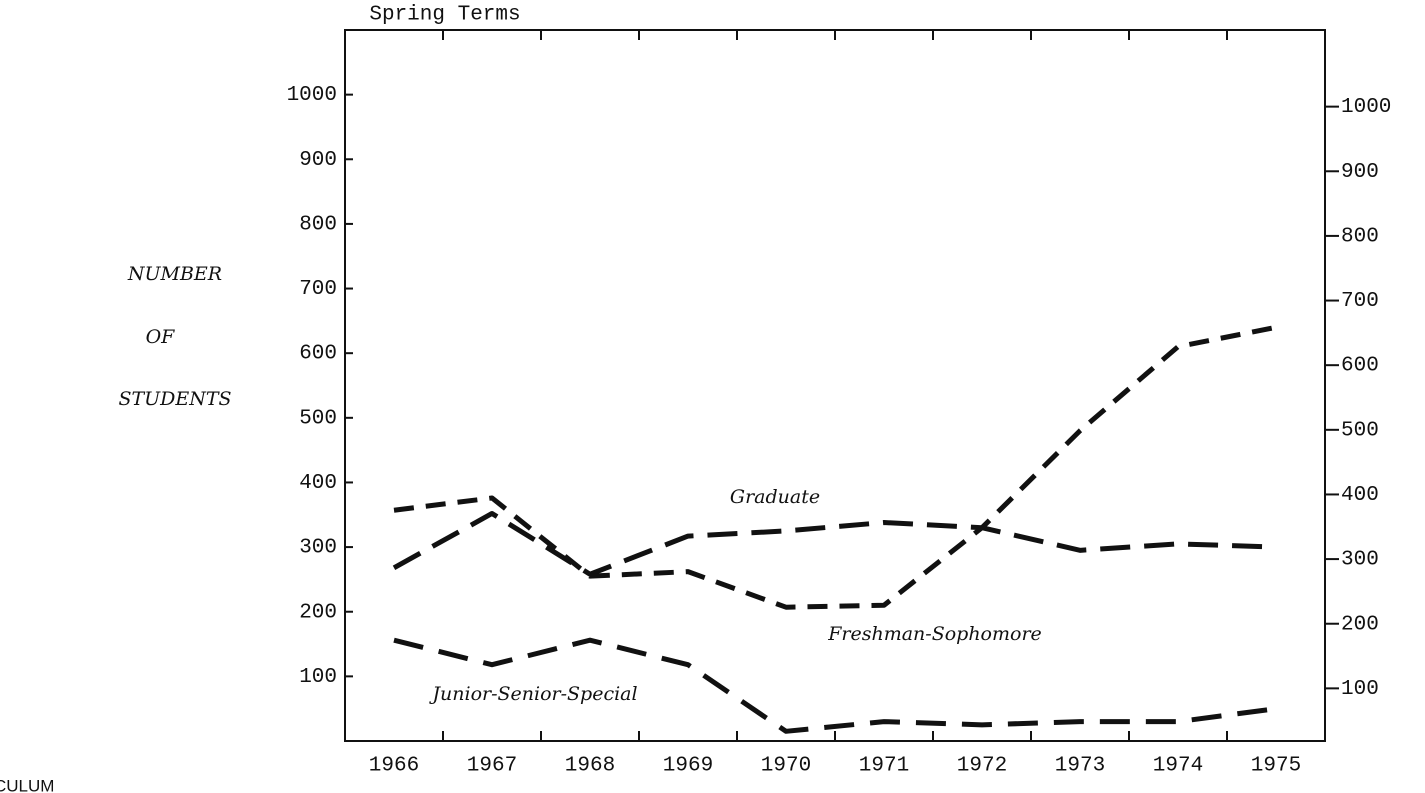  What do you see at coordinates (934, 634) in the screenshot?
I see `series-label: Freshman-Sophomore` at bounding box center [934, 634].